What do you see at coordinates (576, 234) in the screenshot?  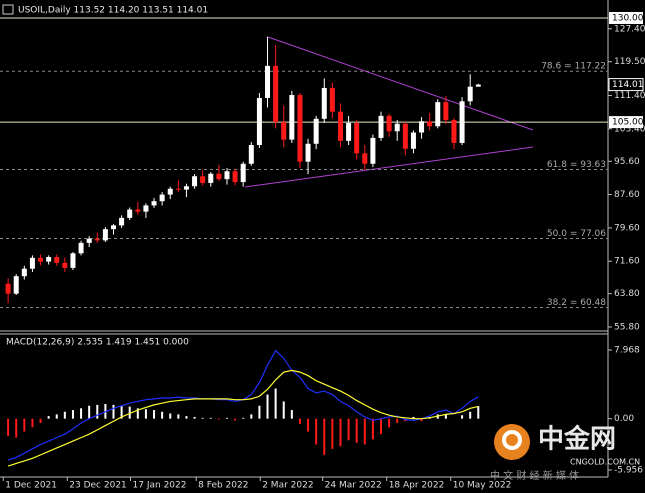 I see `fib-label: 50.0 = 77.06` at bounding box center [576, 234].